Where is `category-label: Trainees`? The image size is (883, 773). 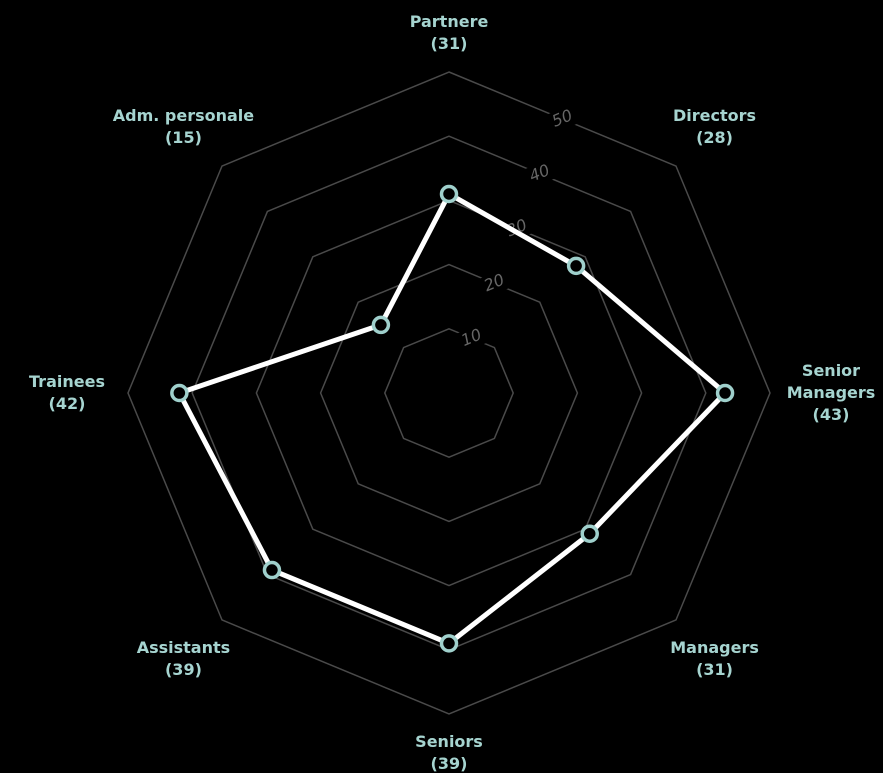
category-label: Trainees is located at coordinates (67, 381).